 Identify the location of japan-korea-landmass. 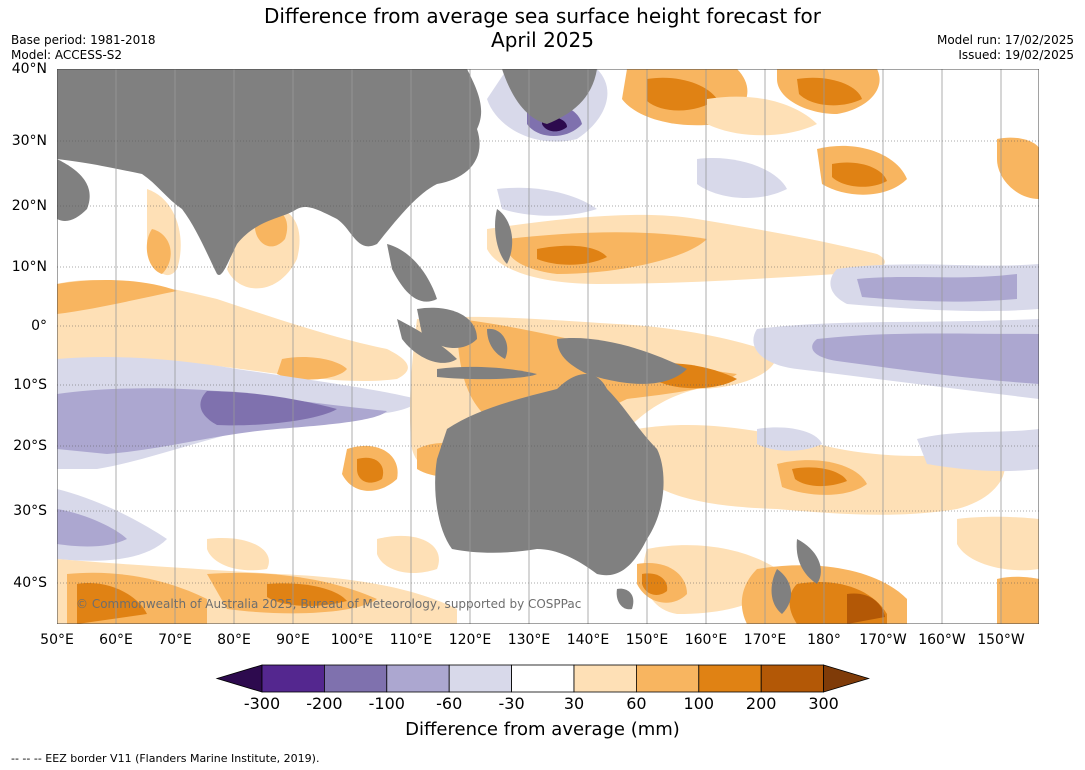
(549, 96).